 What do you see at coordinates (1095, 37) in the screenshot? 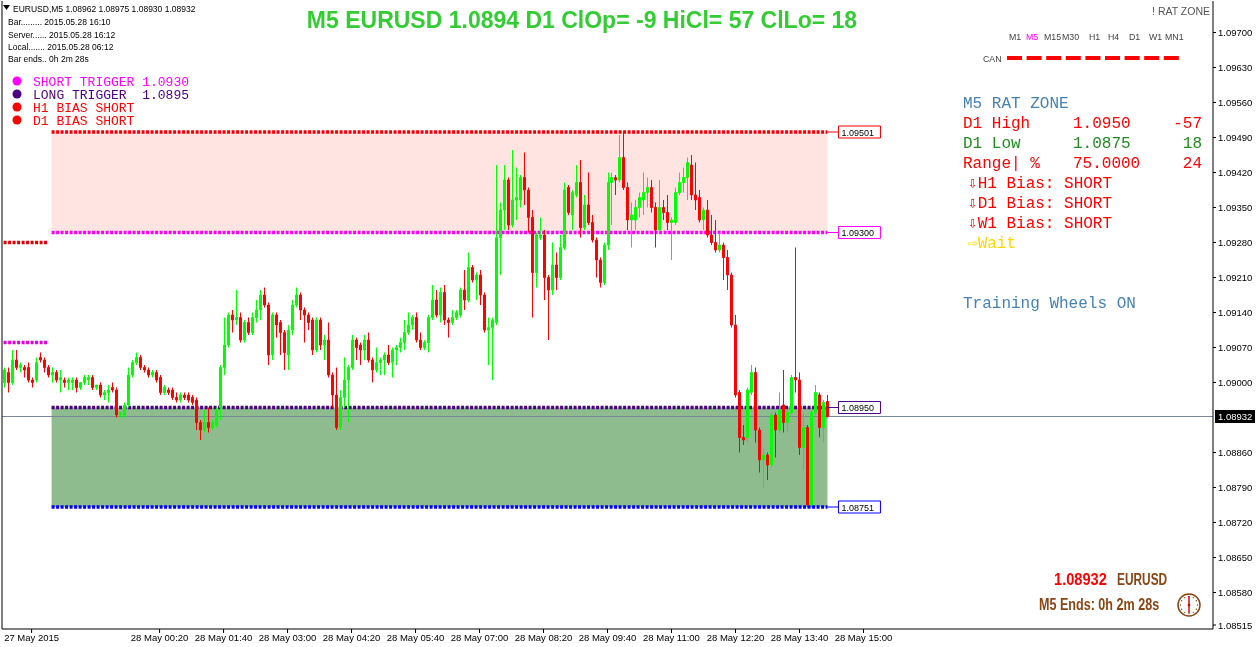
I see `annotation: H1` at bounding box center [1095, 37].